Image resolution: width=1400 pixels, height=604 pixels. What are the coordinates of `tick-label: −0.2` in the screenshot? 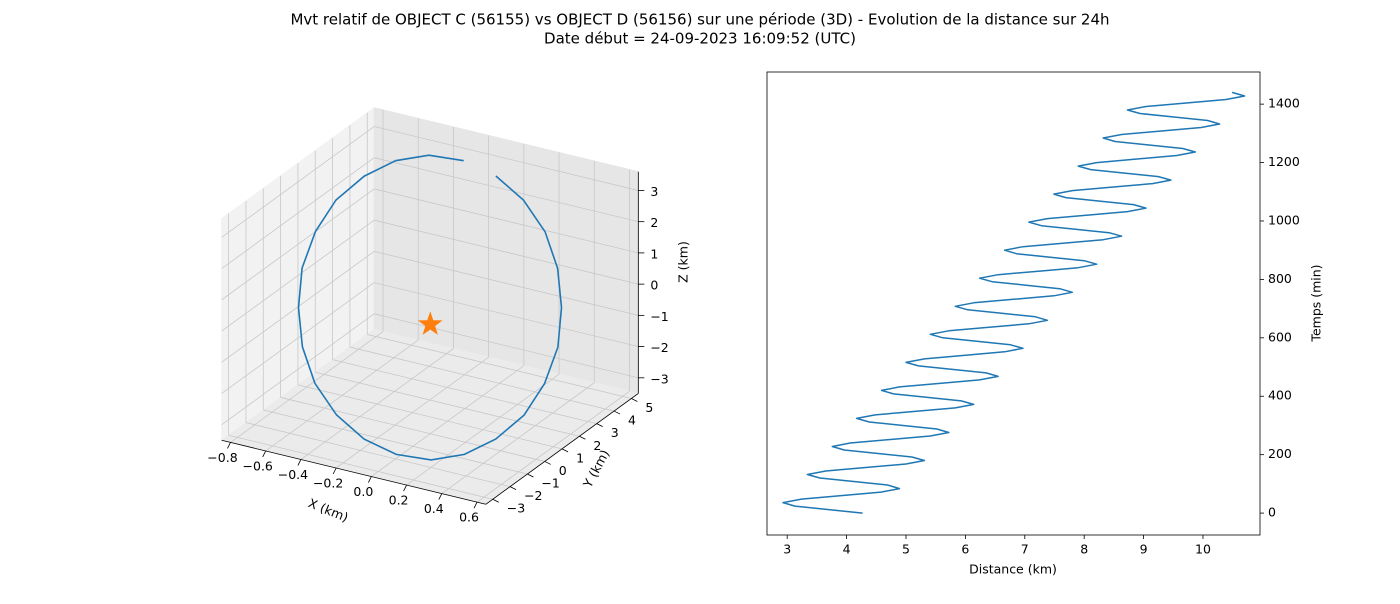 It's located at (328, 483).